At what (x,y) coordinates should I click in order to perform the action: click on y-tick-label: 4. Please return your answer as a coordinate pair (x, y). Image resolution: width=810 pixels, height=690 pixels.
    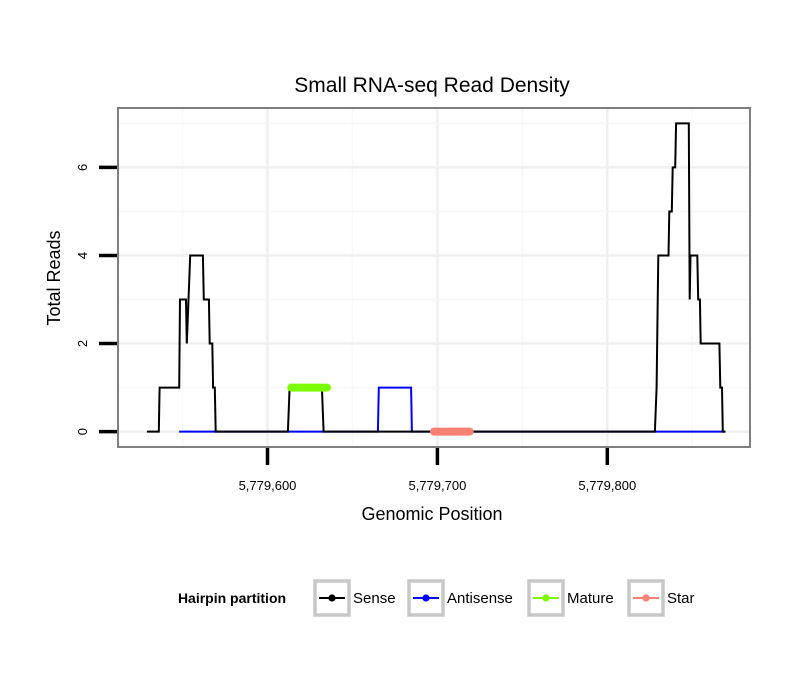
    Looking at the image, I should click on (82, 255).